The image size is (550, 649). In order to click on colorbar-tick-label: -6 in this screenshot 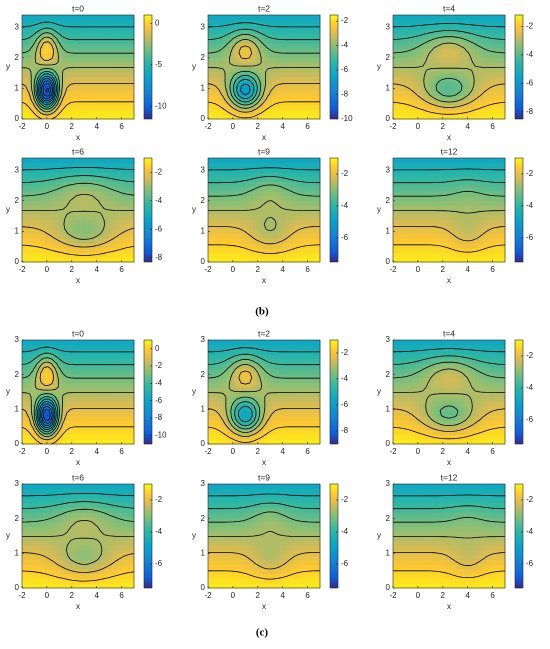, I will do `click(345, 237)`.